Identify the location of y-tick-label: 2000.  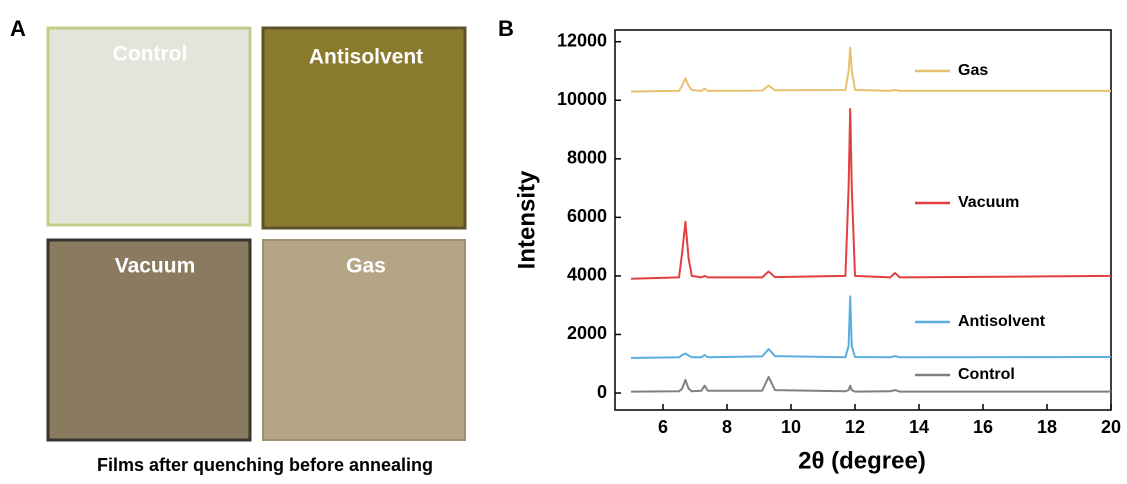
(587, 333).